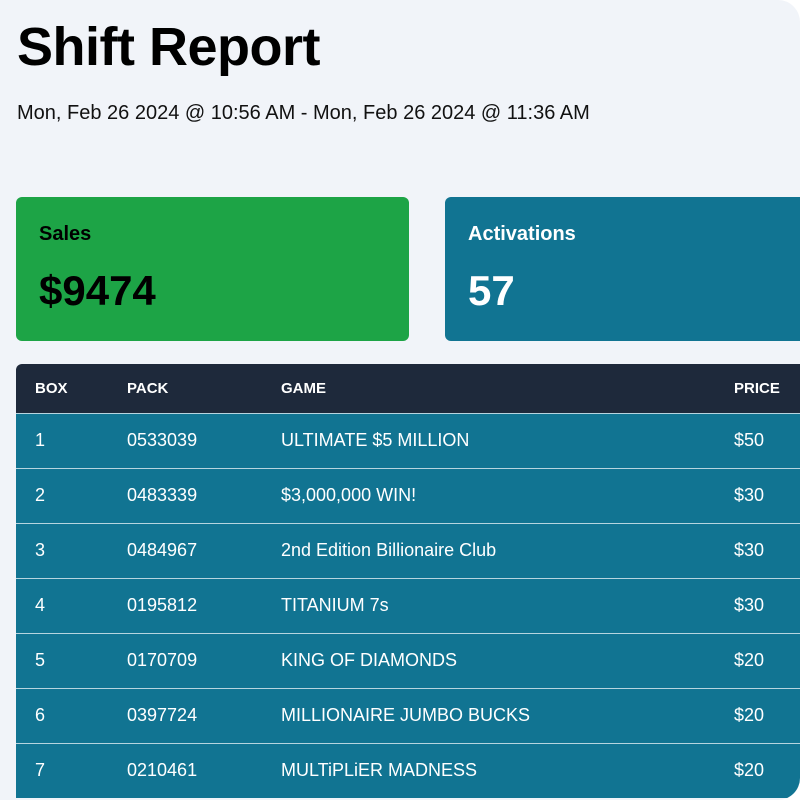  What do you see at coordinates (369, 660) in the screenshot?
I see `cell-game: KING OF DIAMONDS` at bounding box center [369, 660].